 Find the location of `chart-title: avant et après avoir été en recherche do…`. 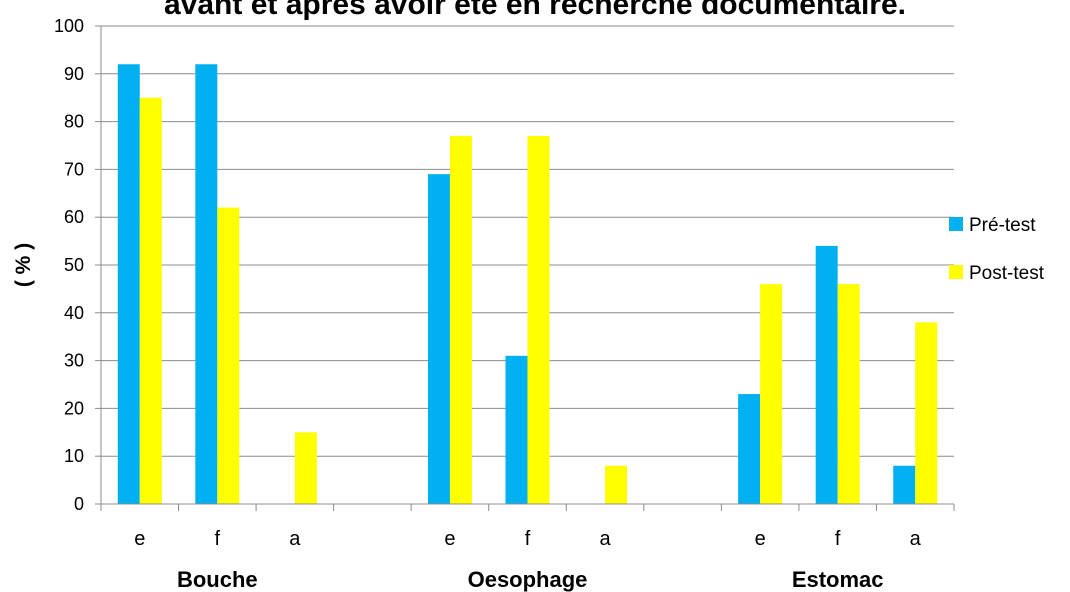

chart-title: avant et après avoir été en recherche do… is located at coordinates (535, 10).